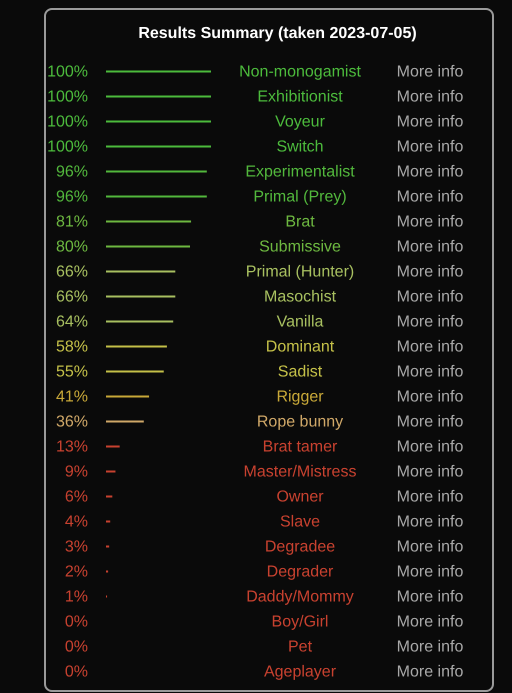 The image size is (512, 693). What do you see at coordinates (300, 422) in the screenshot?
I see `y-tick-label: Rope bunny` at bounding box center [300, 422].